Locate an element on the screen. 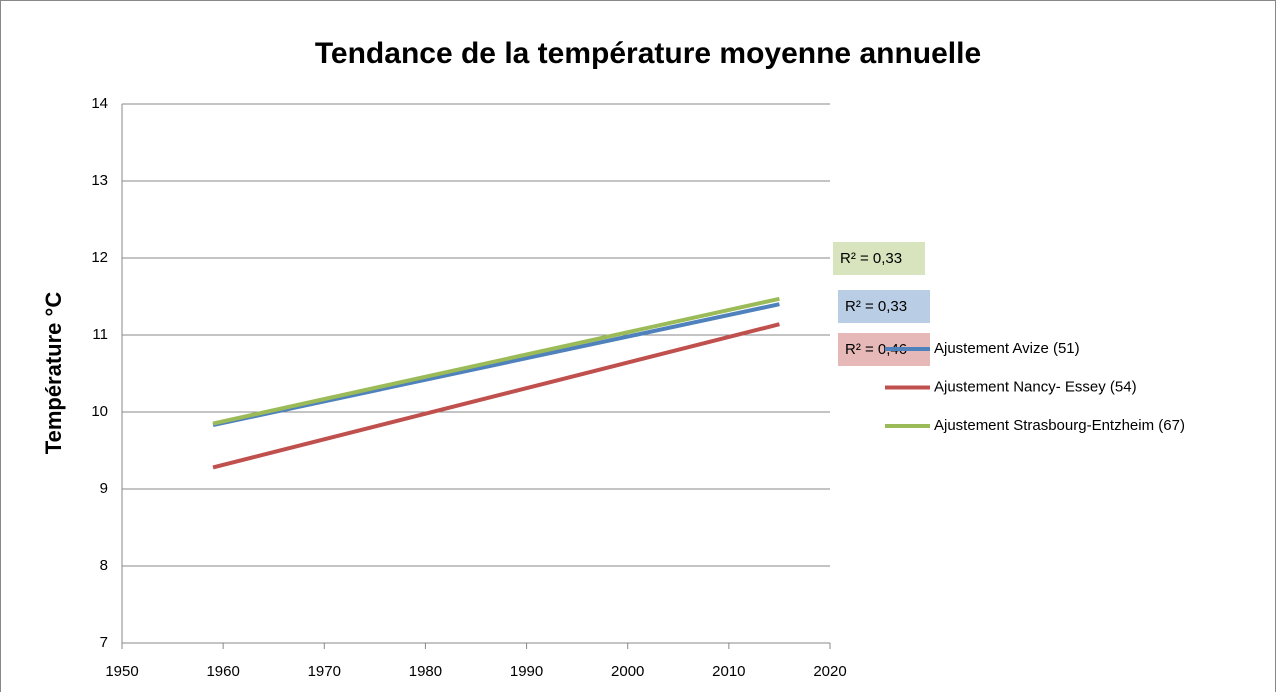 The width and height of the screenshot is (1276, 692). y-tick-label: 9 is located at coordinates (104, 488).